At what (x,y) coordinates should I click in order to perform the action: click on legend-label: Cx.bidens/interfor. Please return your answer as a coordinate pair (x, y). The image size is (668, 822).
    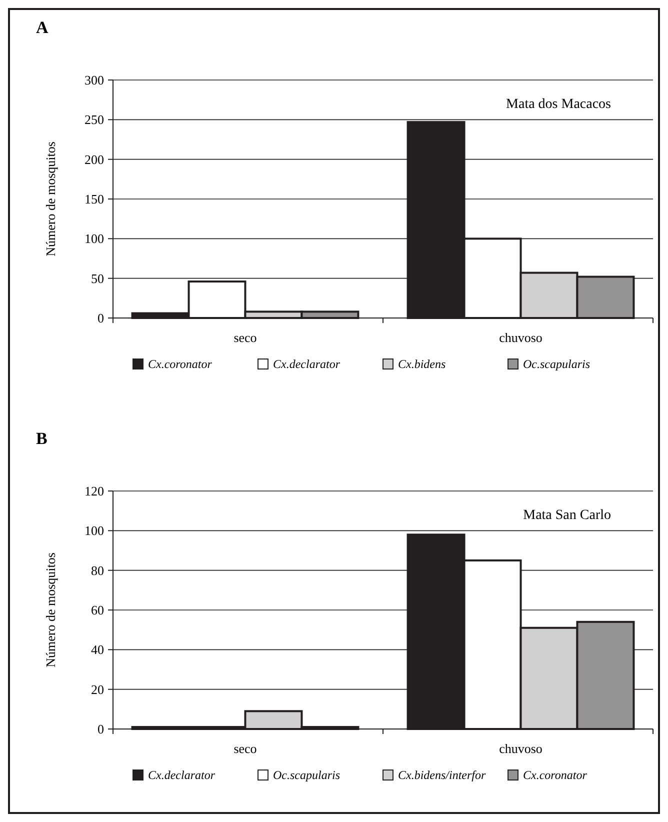
    Looking at the image, I should click on (442, 775).